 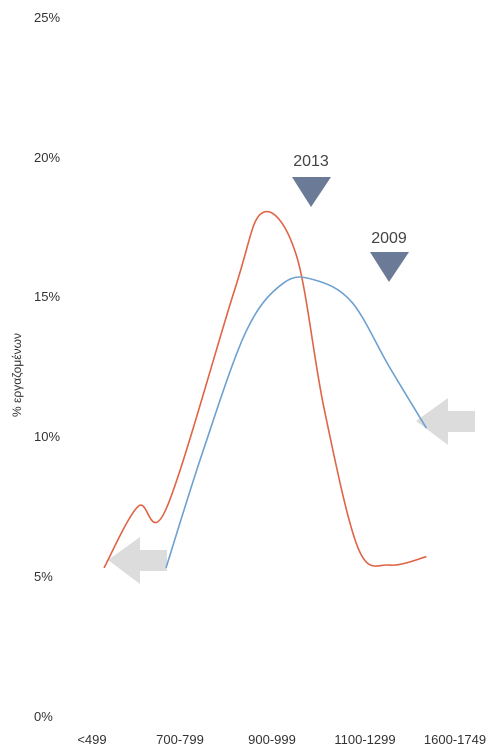 I want to click on y-tick-label: 10%, so click(x=47, y=436).